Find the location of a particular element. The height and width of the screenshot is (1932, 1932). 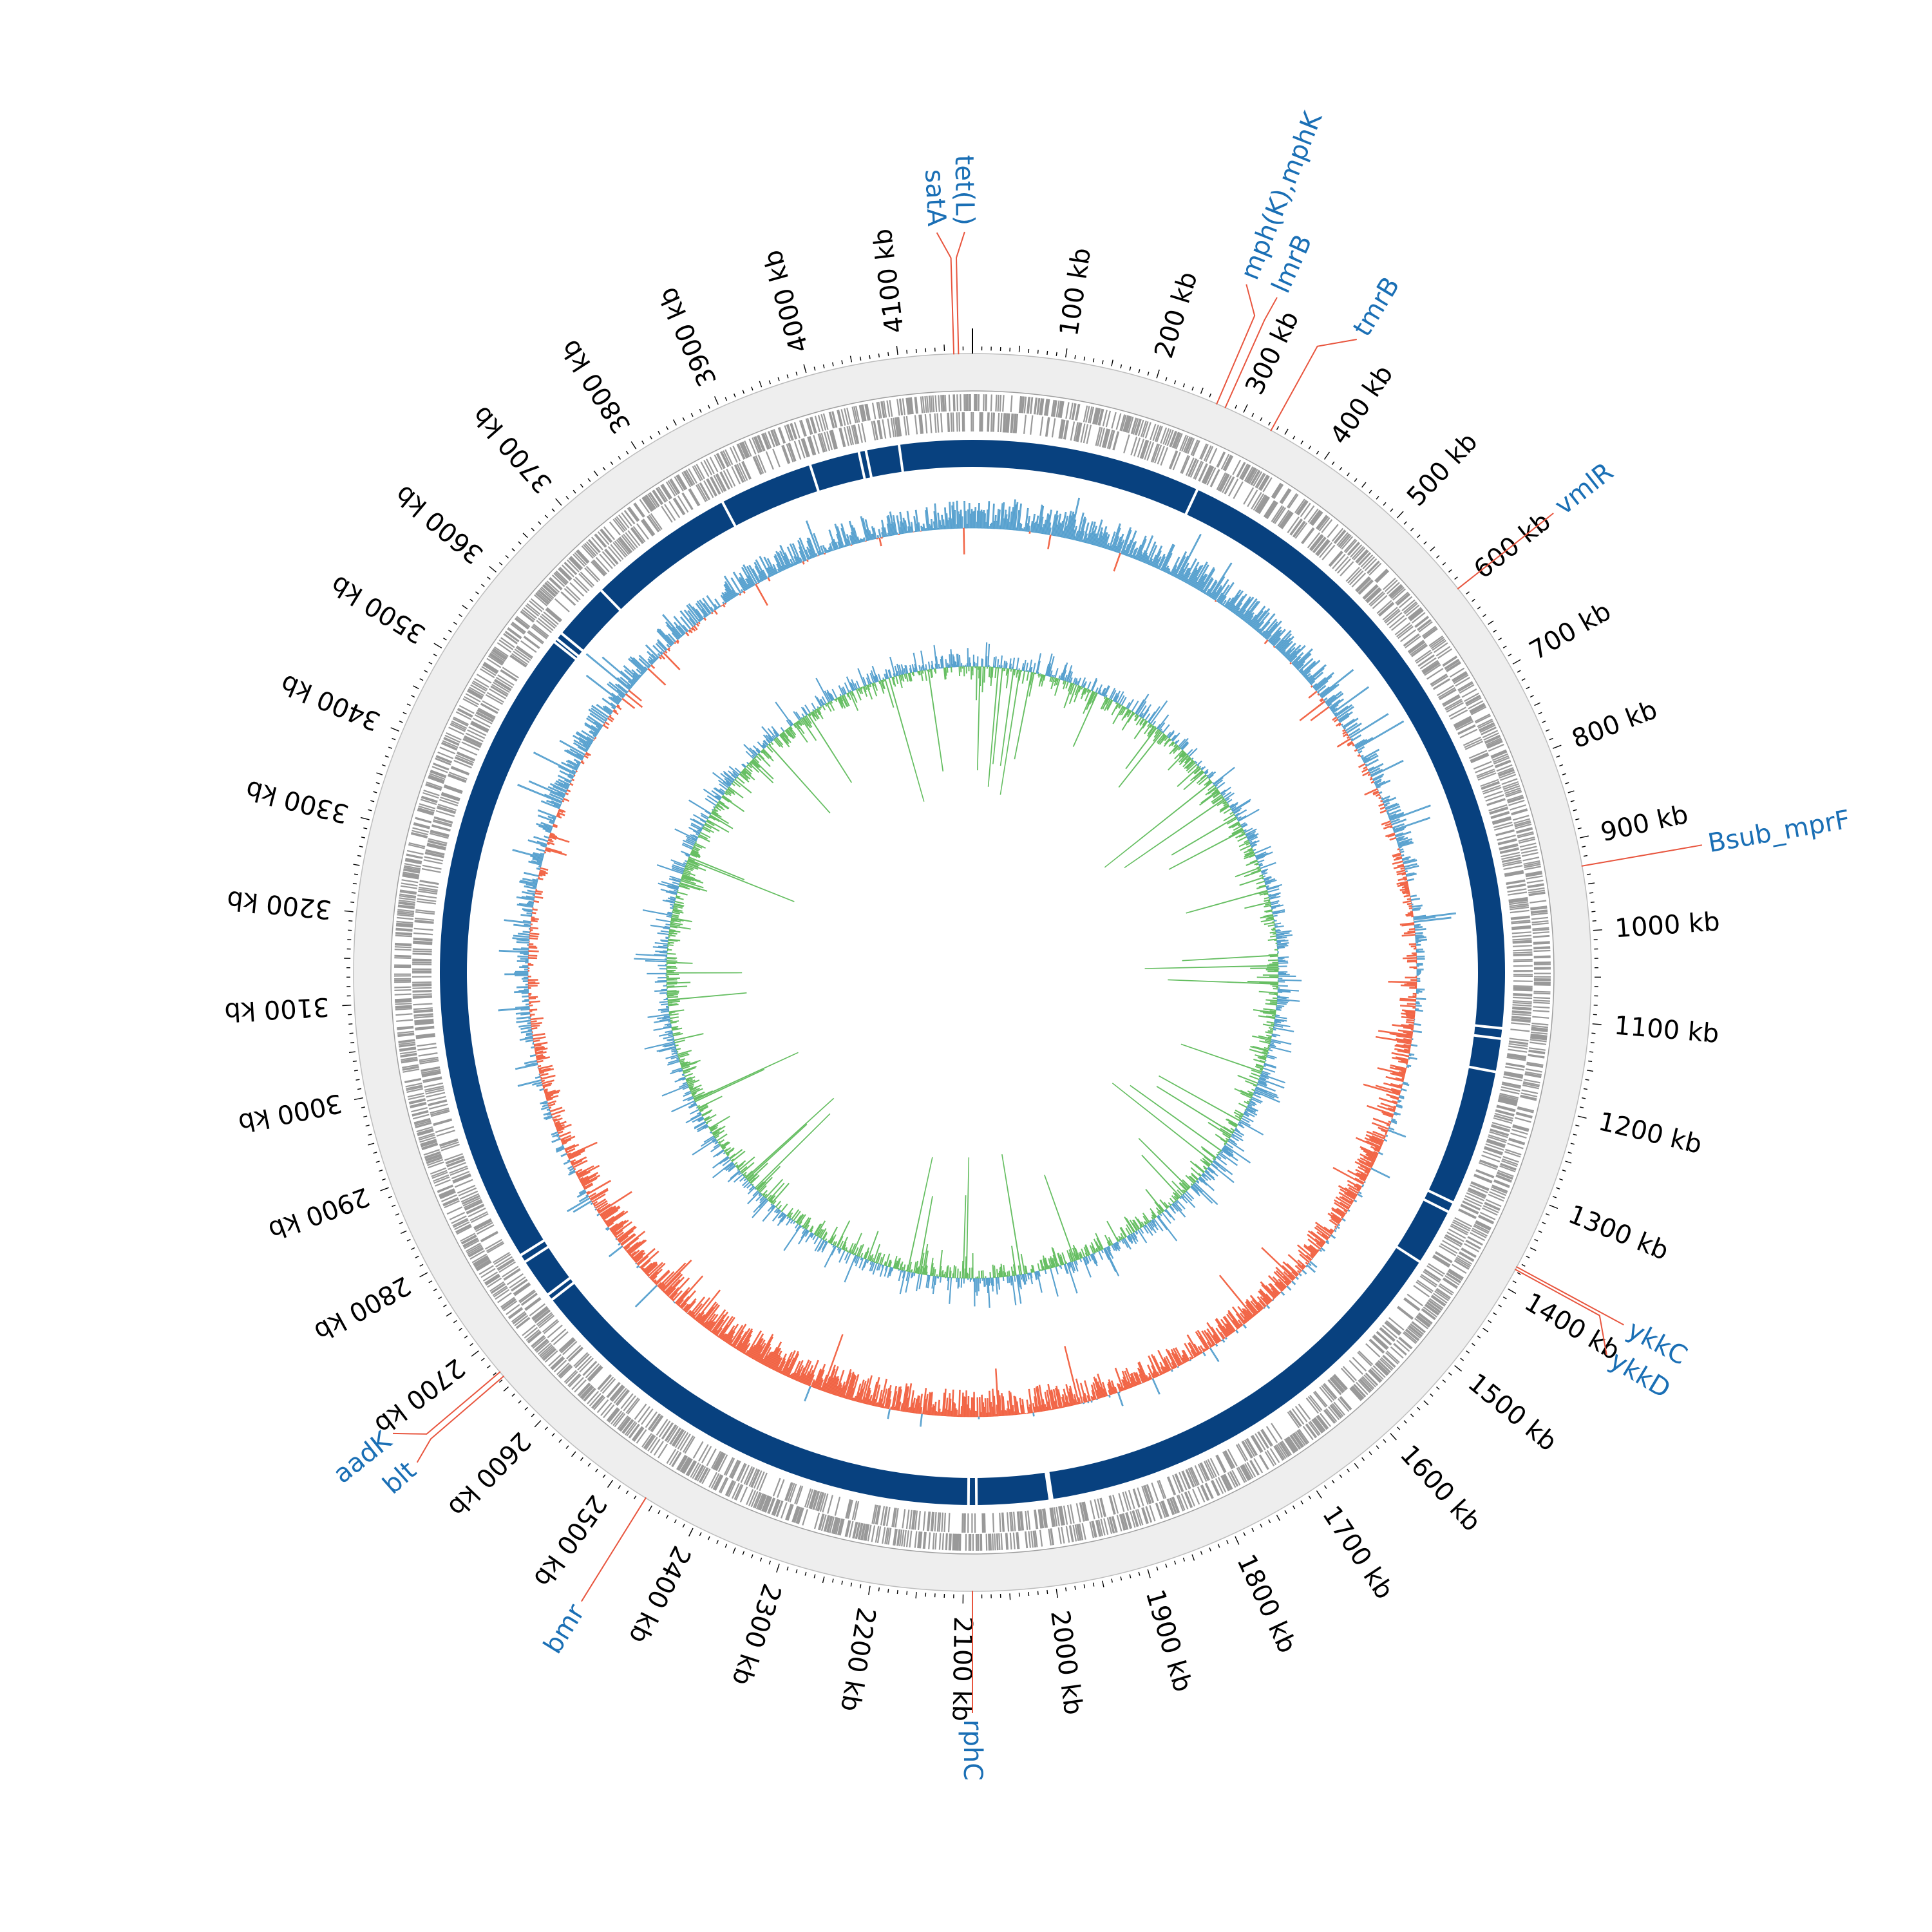

axis-tick-label-group: 1600 kb is located at coordinates (1440, 1488).